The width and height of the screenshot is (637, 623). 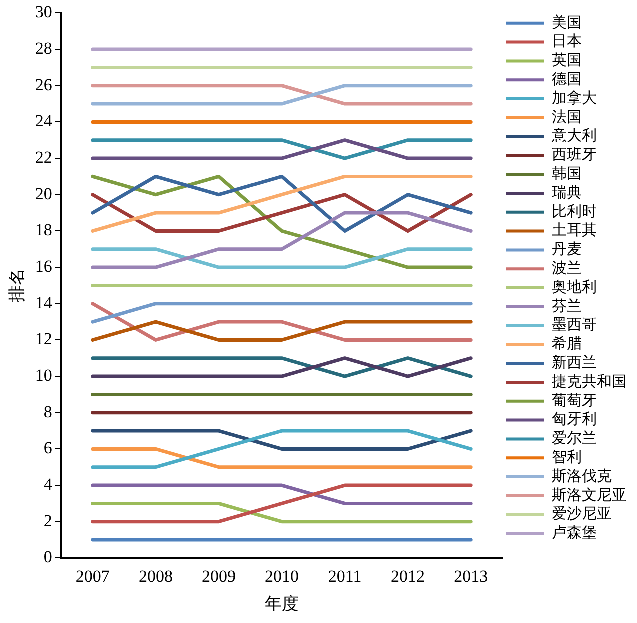 I want to click on y-tick-label: 2, so click(x=48, y=520).